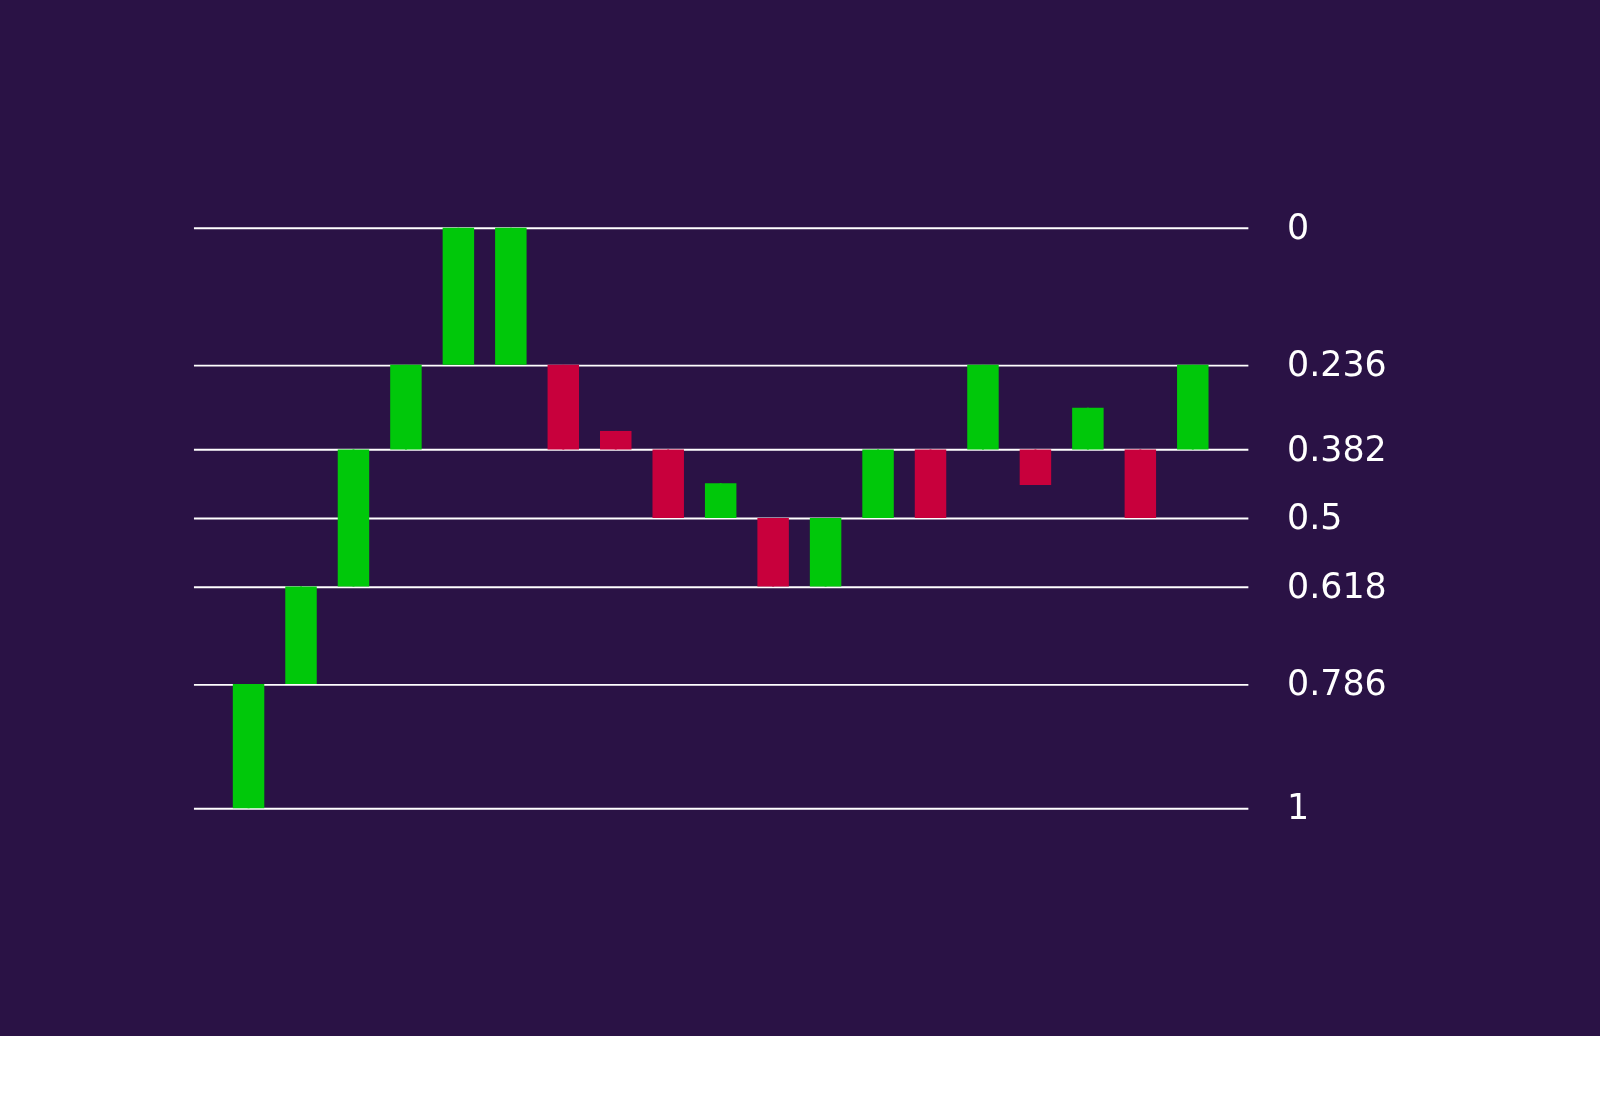 The height and width of the screenshot is (1118, 1600). Describe the element at coordinates (1337, 448) in the screenshot. I see `y-tick-label: 0.382` at that location.